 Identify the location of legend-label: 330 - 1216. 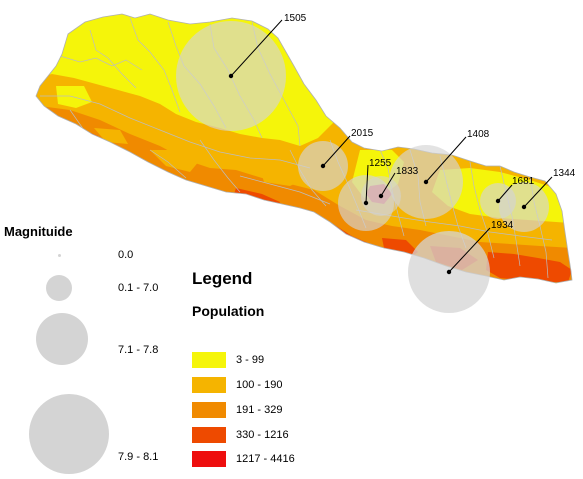
(262, 435).